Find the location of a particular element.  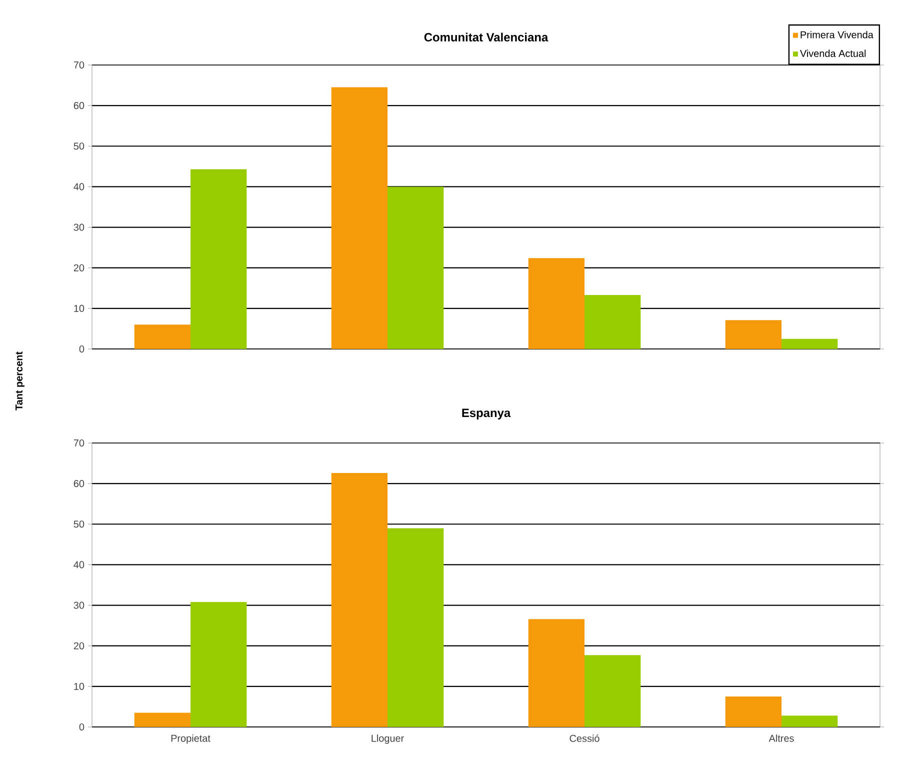

chart-title: Comunitat Valenciana is located at coordinates (486, 37).